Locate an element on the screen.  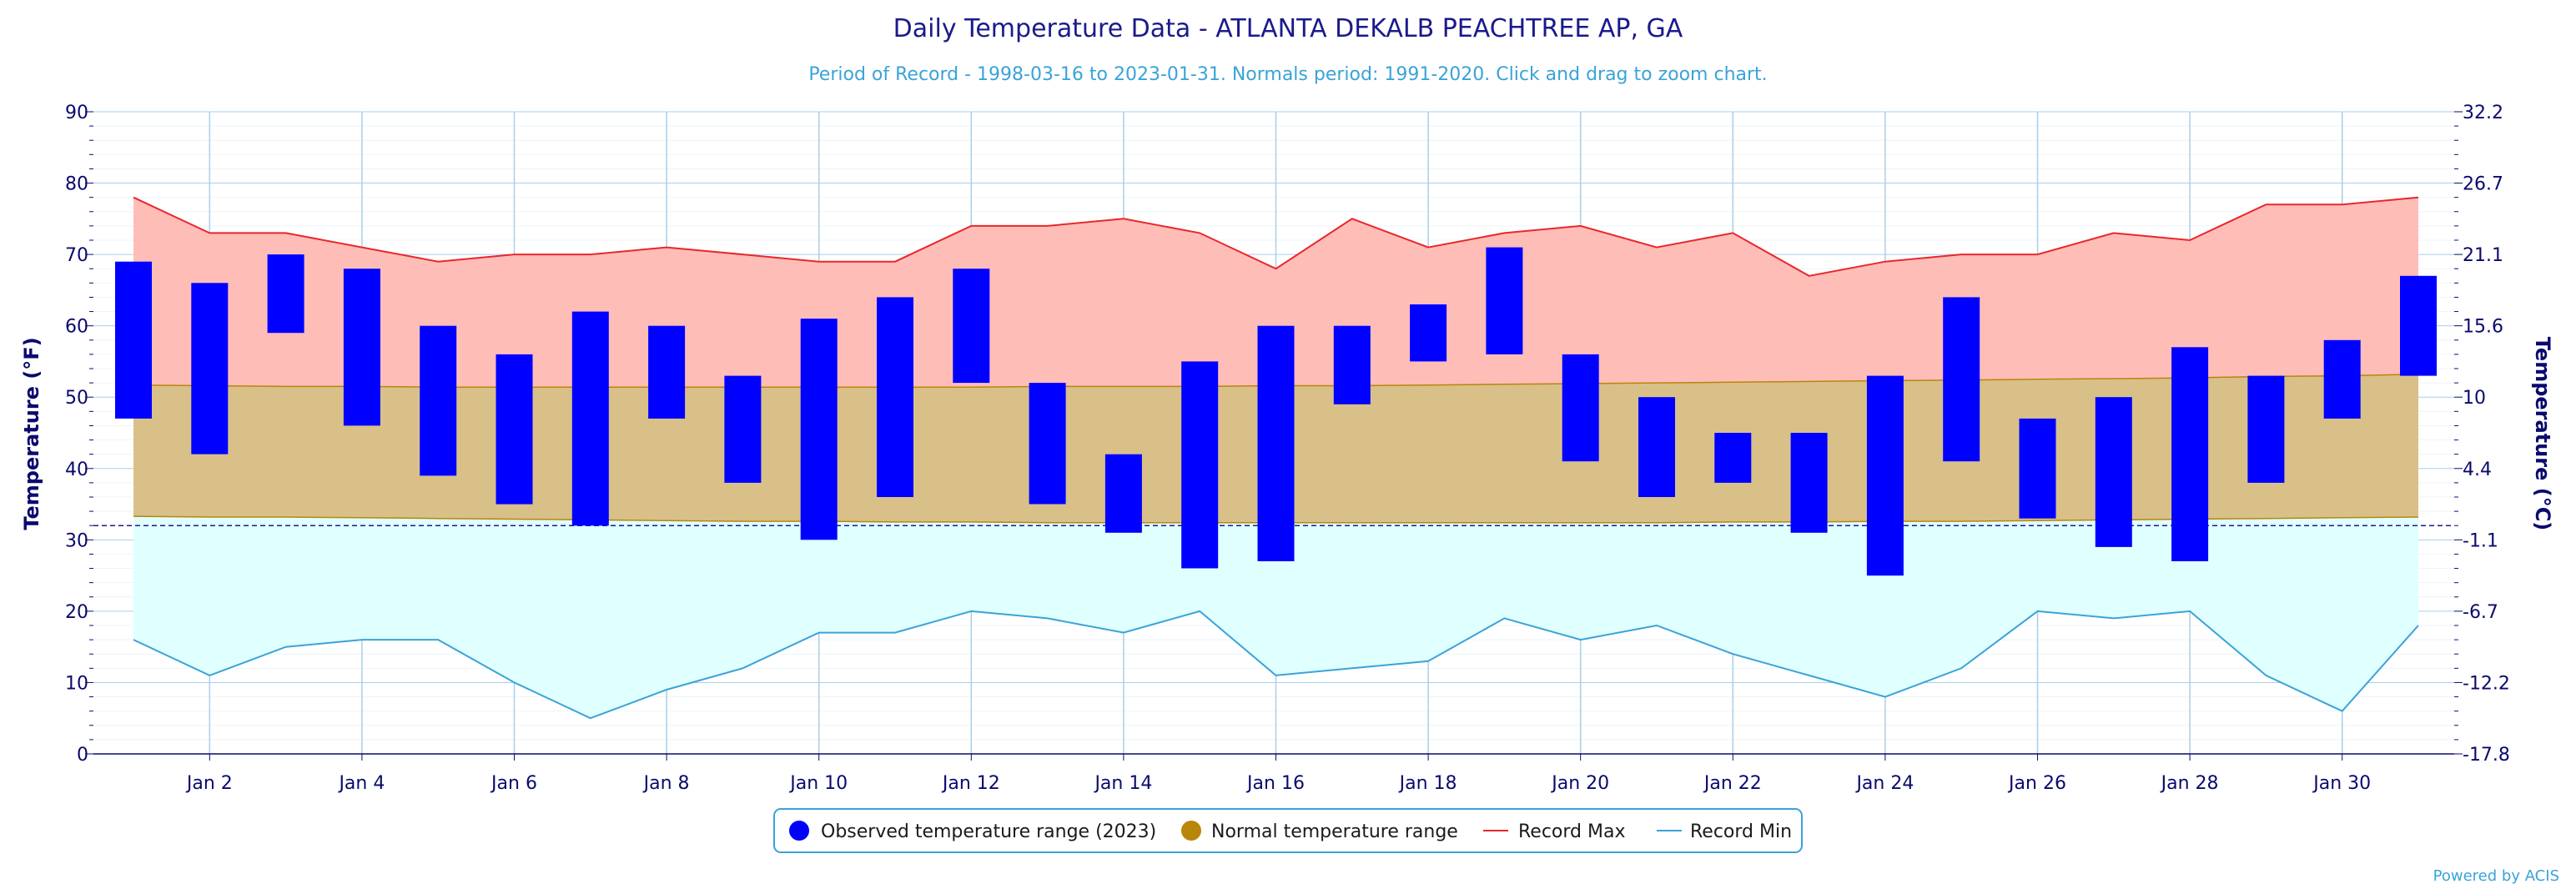
y-tick-label-right: 10 is located at coordinates (2474, 398).